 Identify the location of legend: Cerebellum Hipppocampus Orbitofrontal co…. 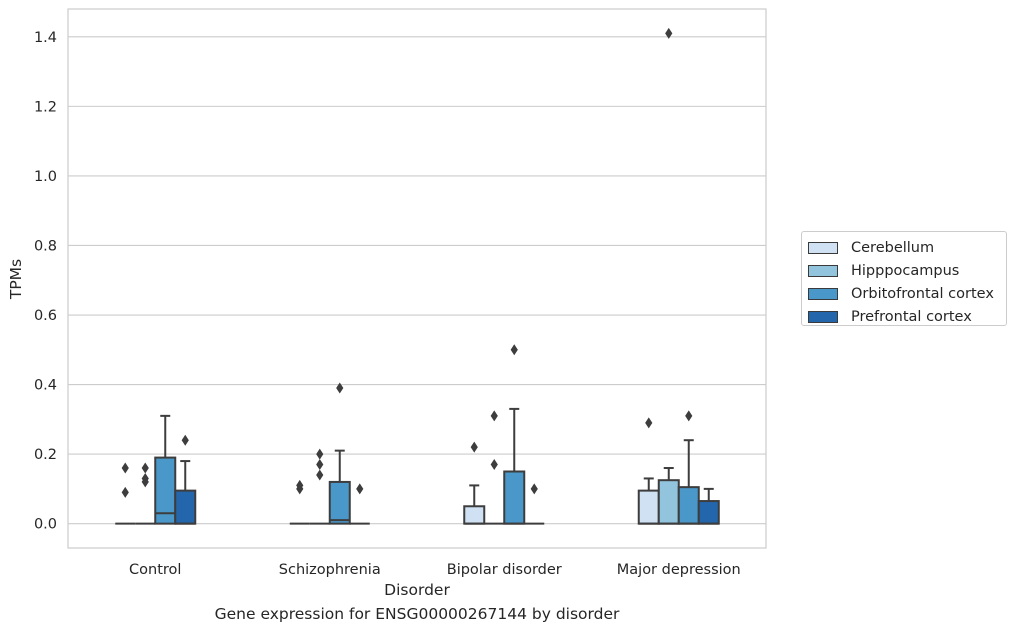
(904, 278).